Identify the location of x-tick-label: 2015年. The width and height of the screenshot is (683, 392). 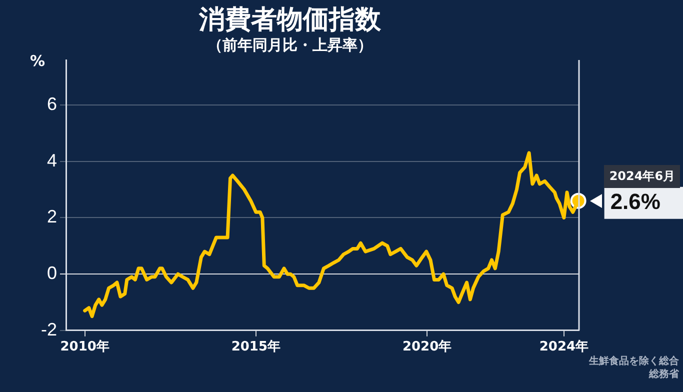
(256, 347).